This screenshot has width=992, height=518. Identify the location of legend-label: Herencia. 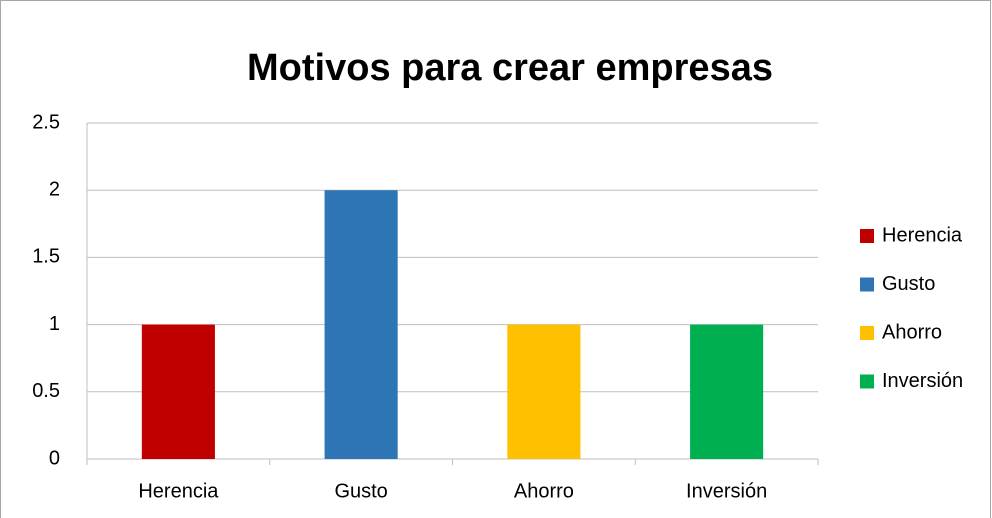
(922, 235).